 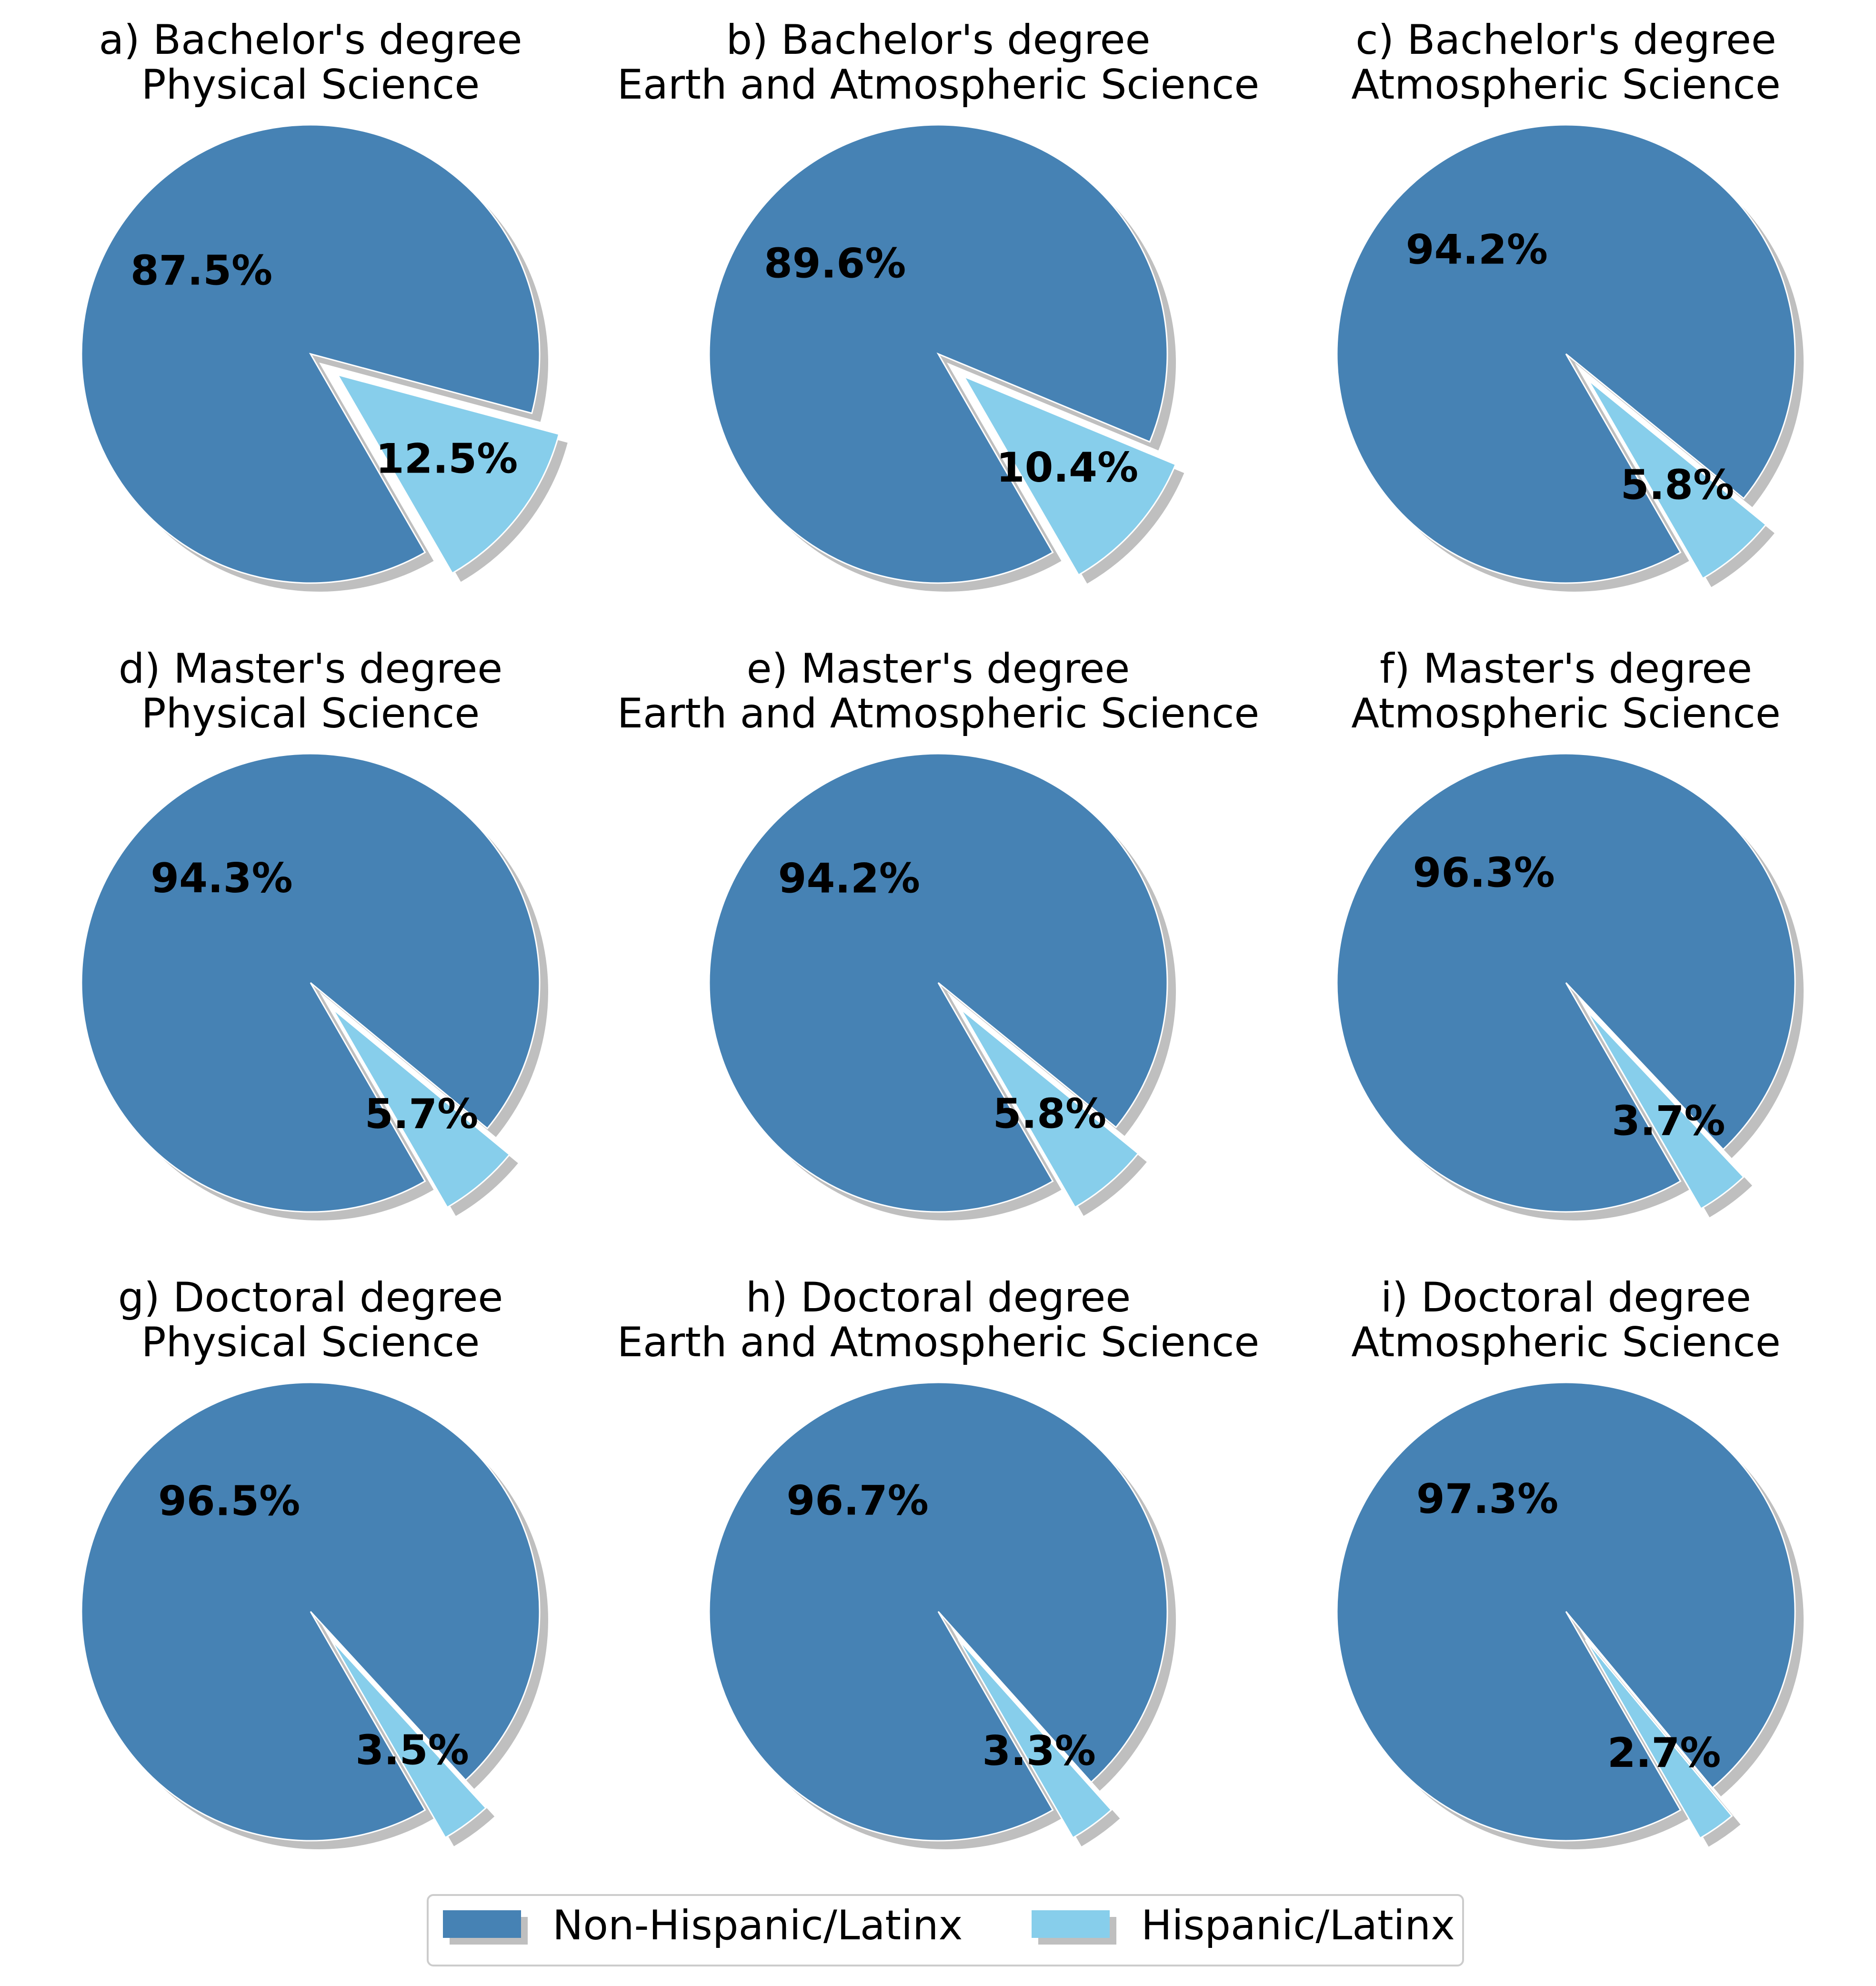 I want to click on value-label-non-hispanic: 96.5%, so click(x=229, y=1501).